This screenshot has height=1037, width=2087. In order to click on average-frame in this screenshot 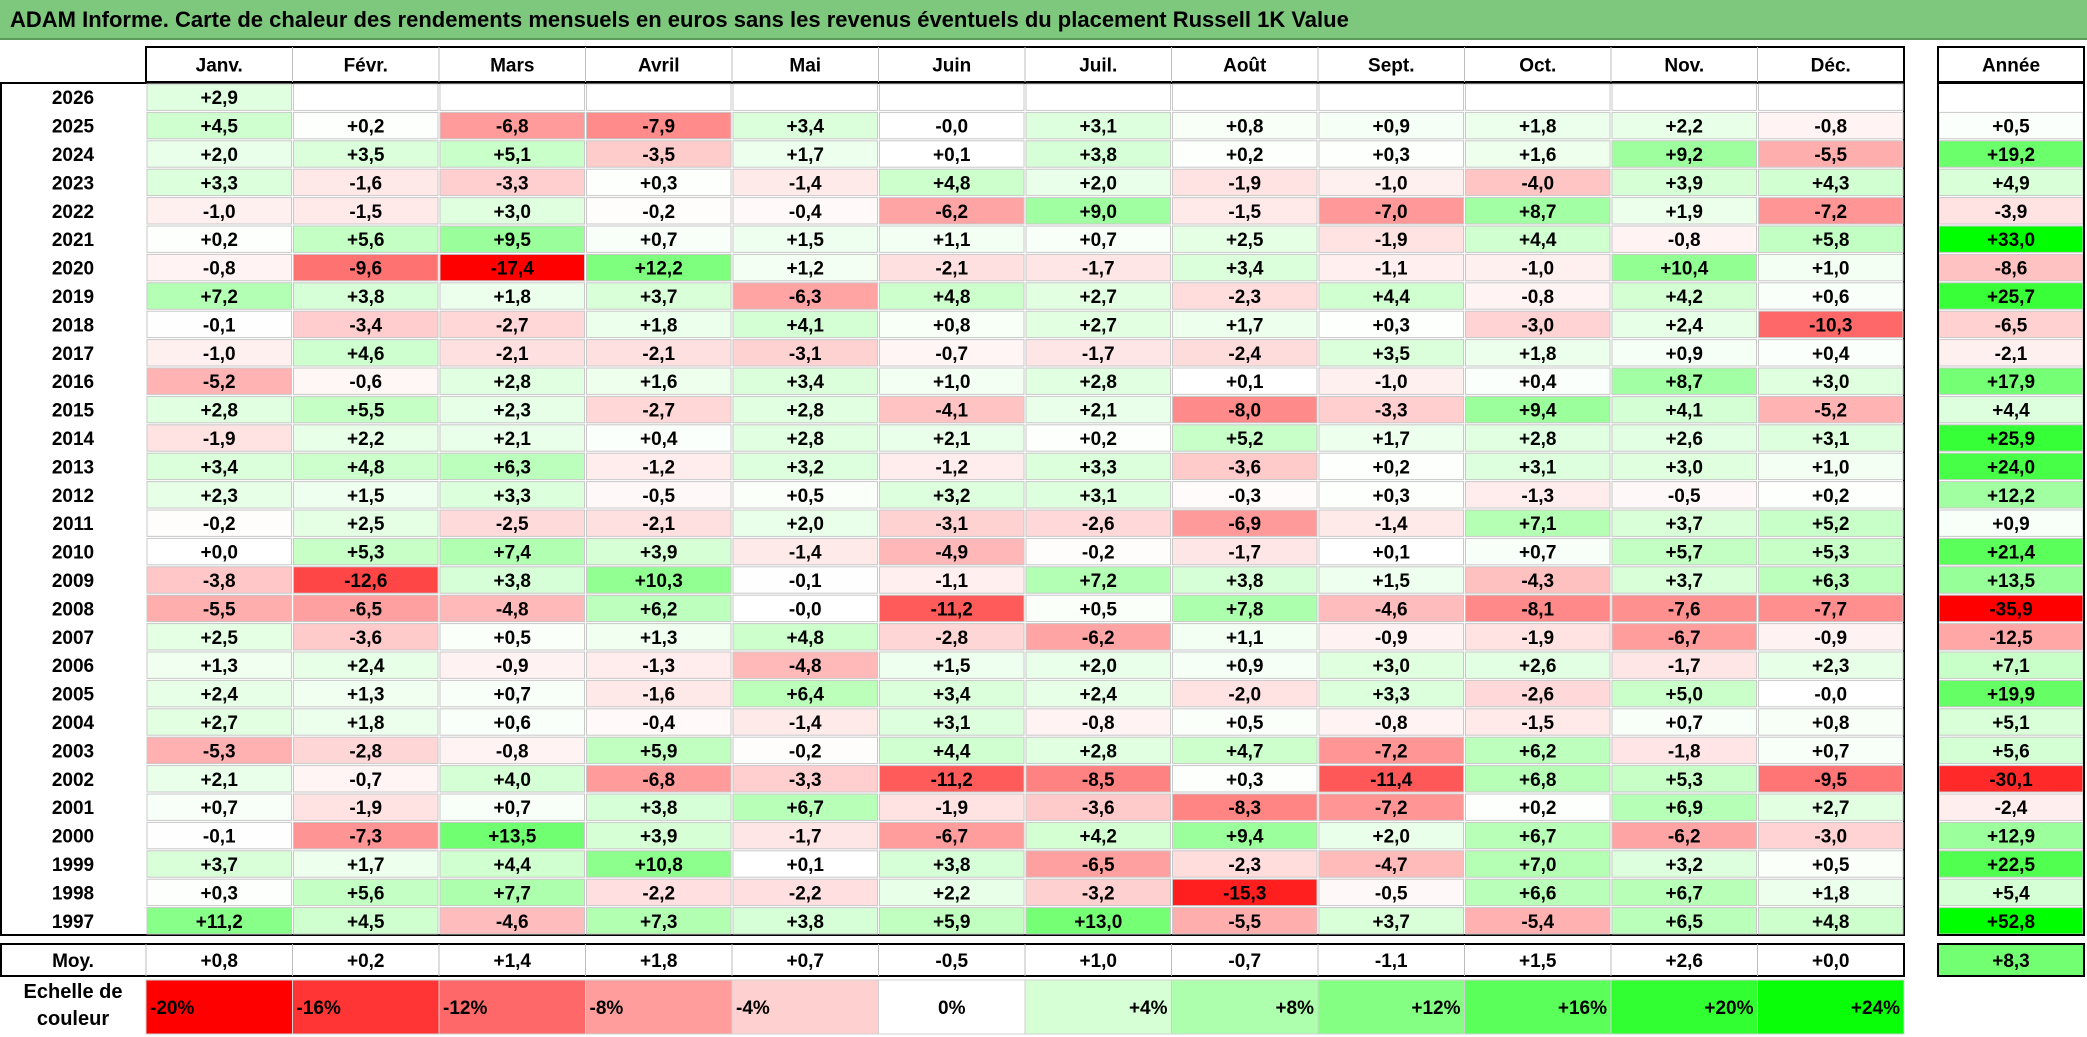, I will do `click(952, 960)`.